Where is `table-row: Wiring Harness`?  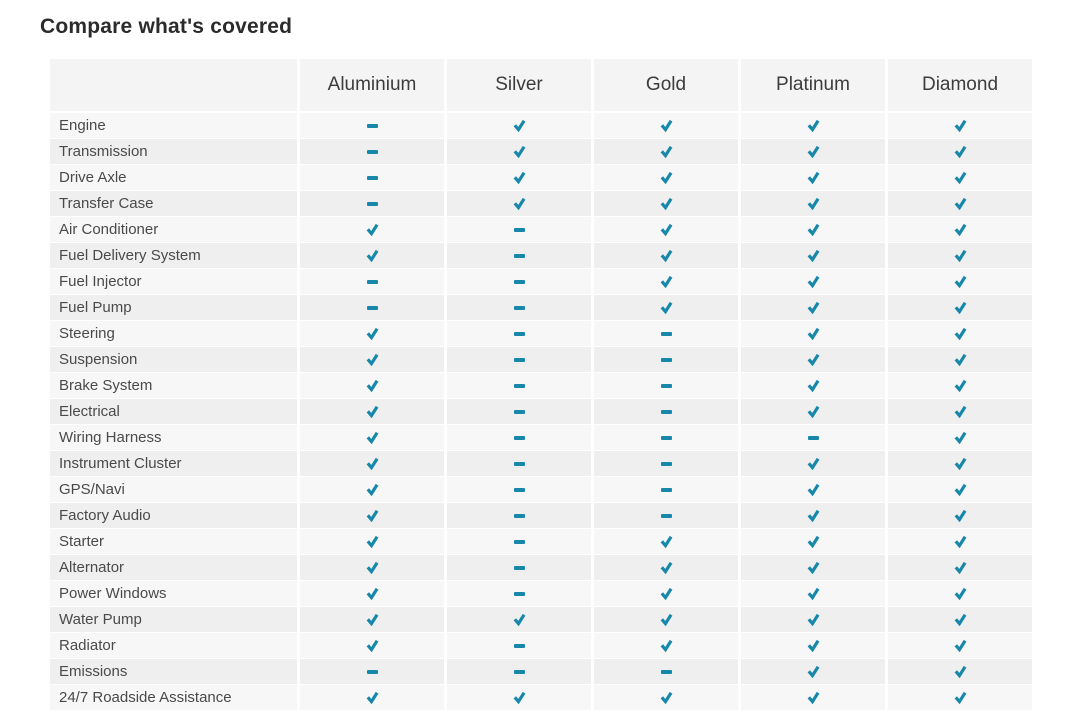
table-row: Wiring Harness is located at coordinates (542, 438).